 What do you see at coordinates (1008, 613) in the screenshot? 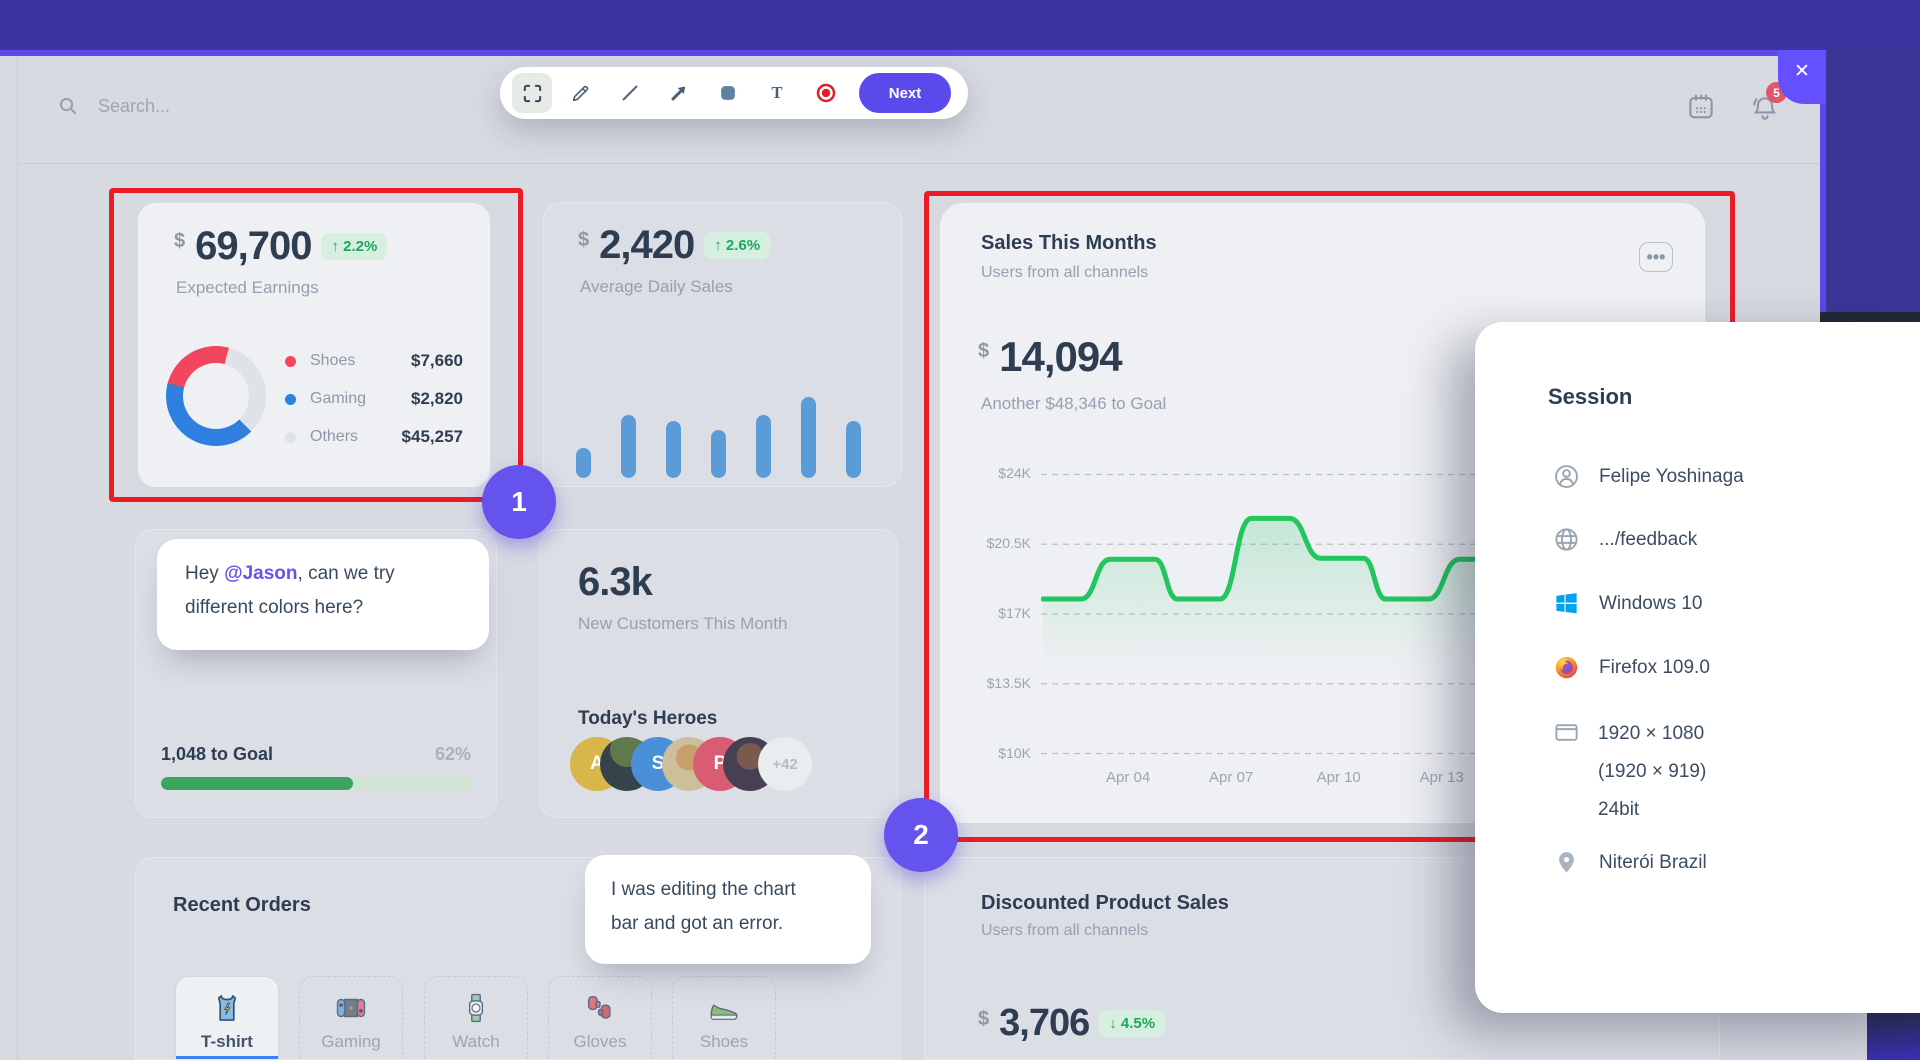
I see `line-chart-y-axis: $24K $20.5K $17K $13.5K $10K` at bounding box center [1008, 613].